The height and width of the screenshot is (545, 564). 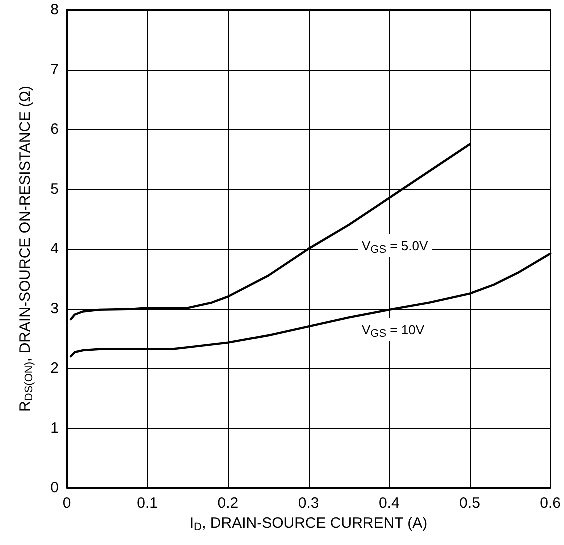 I want to click on y-tick-label: 7, so click(x=54, y=69).